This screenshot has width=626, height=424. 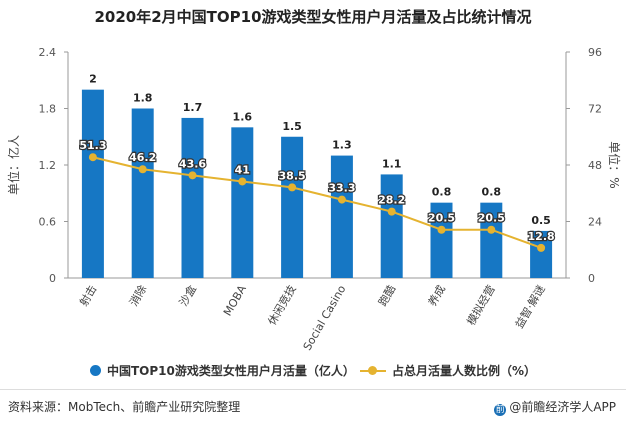 I want to click on chart-title: 2020年2月中国TOP10游戏类型女性用户月活量及占比统计情况, so click(x=313, y=17).